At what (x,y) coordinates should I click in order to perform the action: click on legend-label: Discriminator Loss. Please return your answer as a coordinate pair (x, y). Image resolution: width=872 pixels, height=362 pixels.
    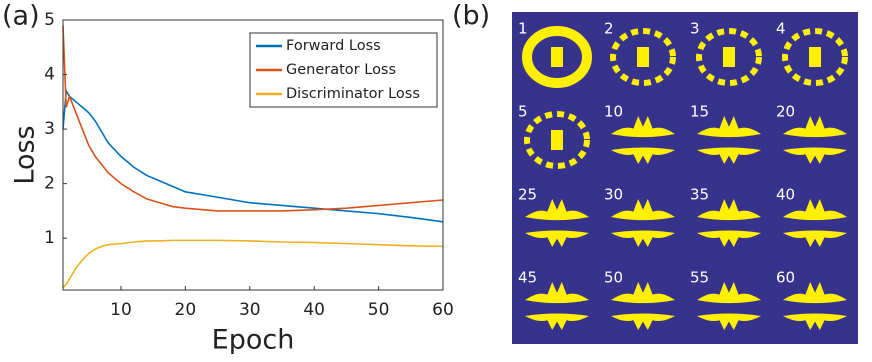
    Looking at the image, I should click on (353, 94).